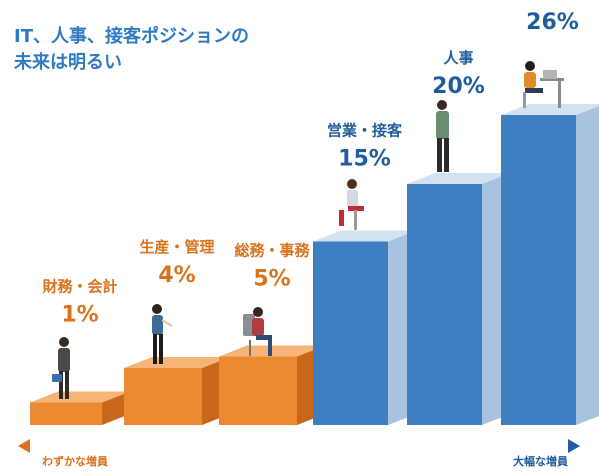 The width and height of the screenshot is (599, 472). What do you see at coordinates (79, 287) in the screenshot?
I see `category-label-1: 財務・会計` at bounding box center [79, 287].